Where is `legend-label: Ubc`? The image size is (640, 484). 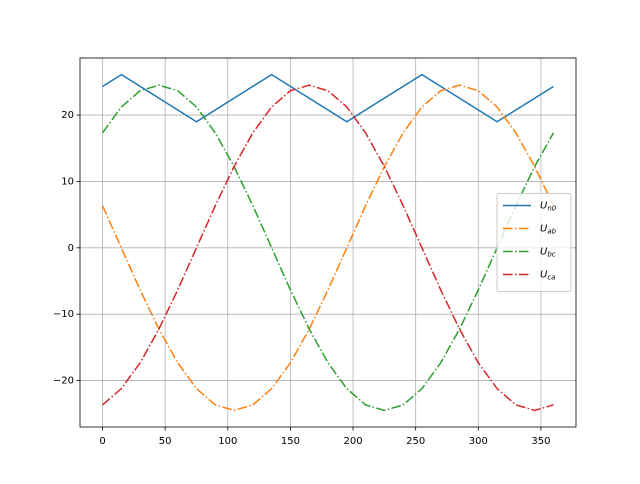
legend-label: Ubc is located at coordinates (548, 253).